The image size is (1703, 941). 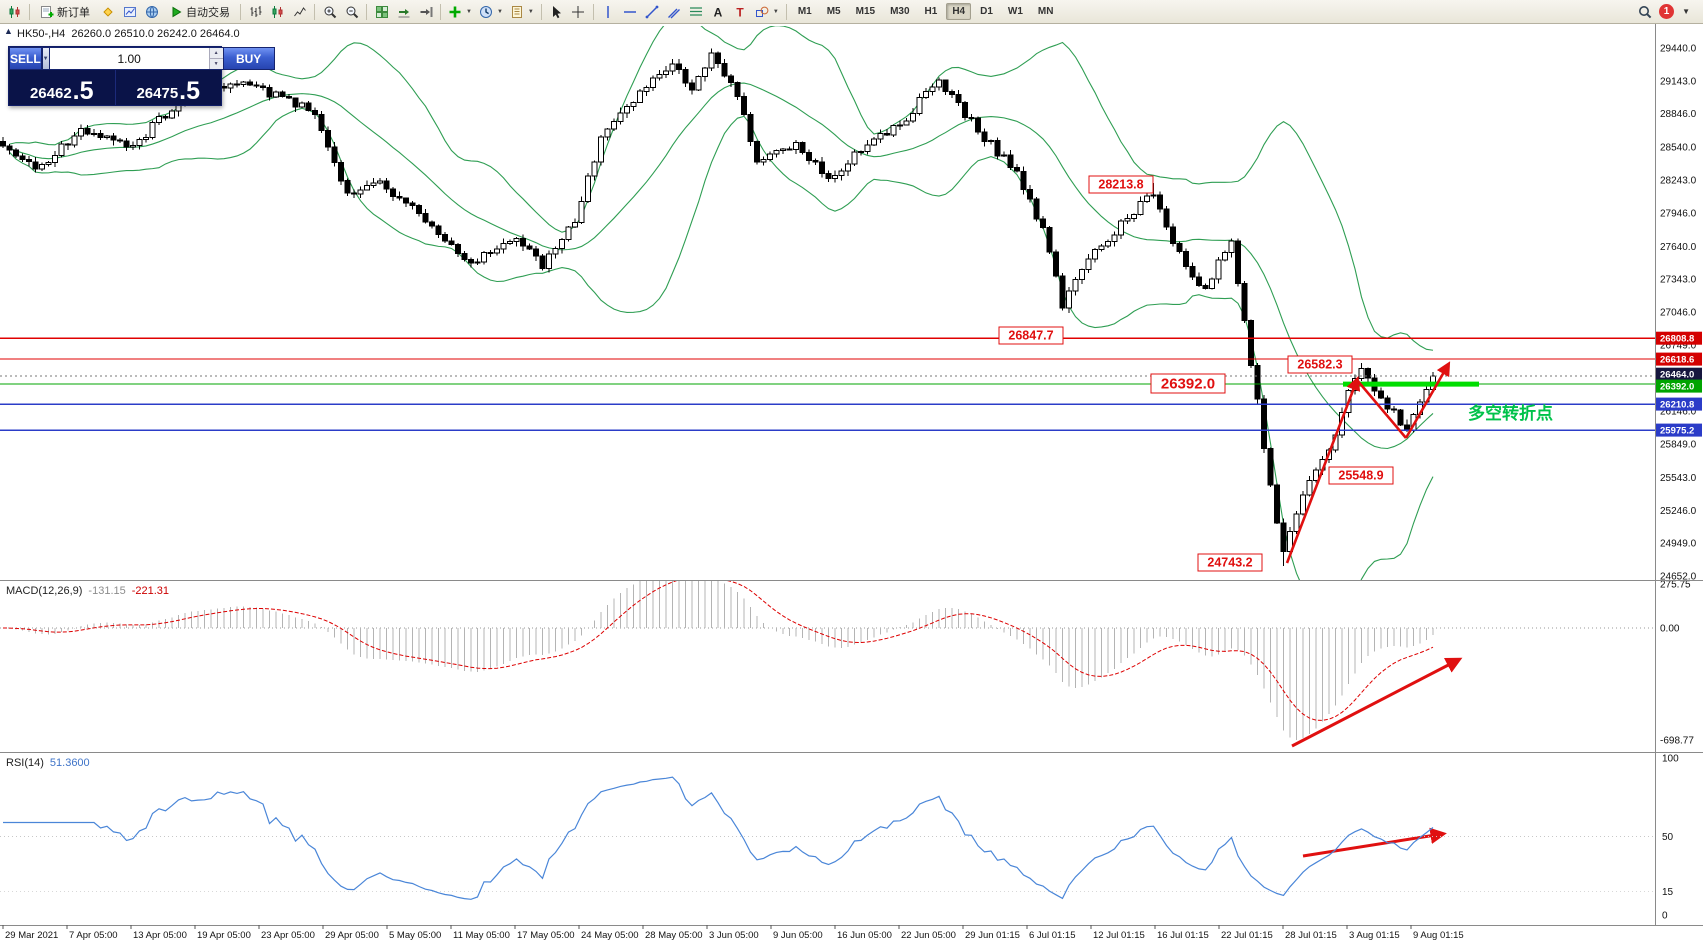 I want to click on new-order-button-label: 新订单, so click(x=73, y=12).